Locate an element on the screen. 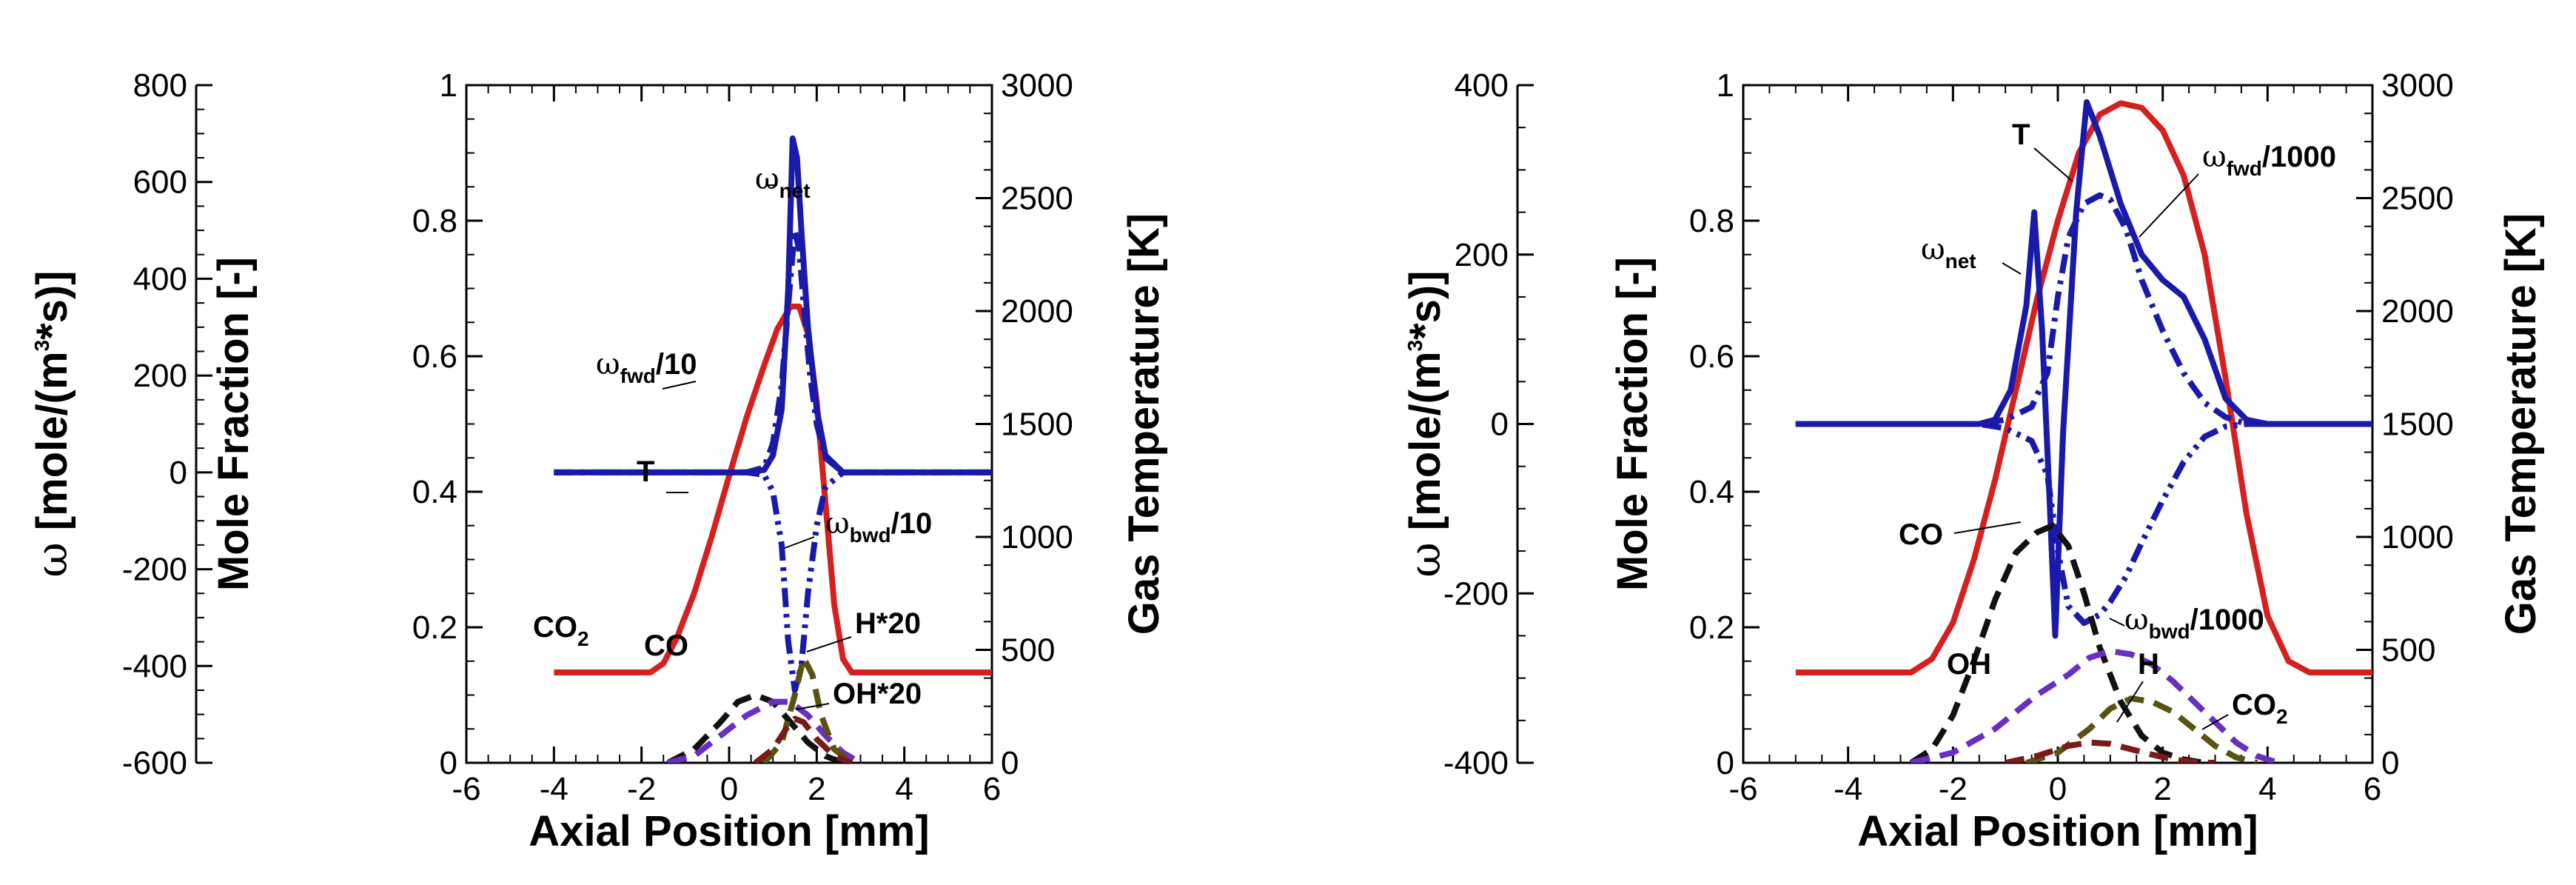 This screenshot has width=2576, height=885. omega-axis-tick-label: 800 is located at coordinates (160, 85).